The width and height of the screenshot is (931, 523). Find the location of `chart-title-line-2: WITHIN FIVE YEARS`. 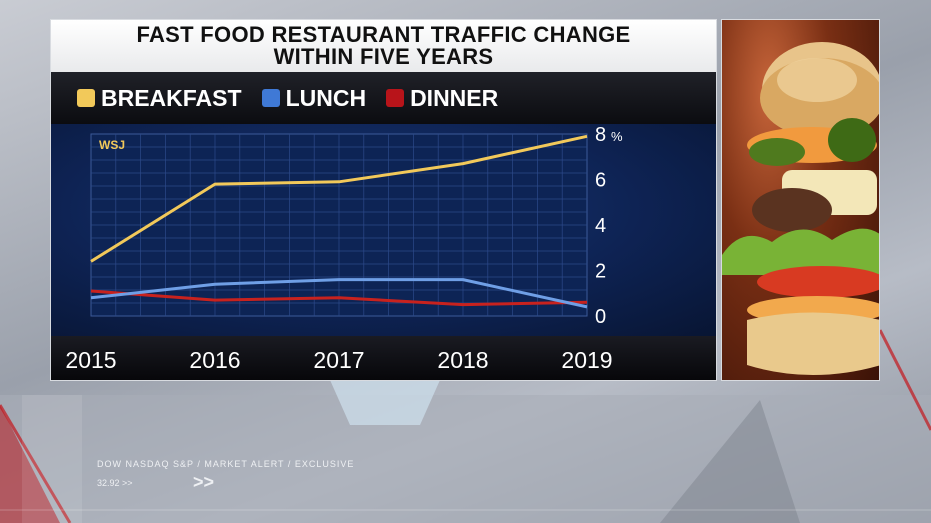

chart-title-line-2: WITHIN FIVE YEARS is located at coordinates (383, 56).